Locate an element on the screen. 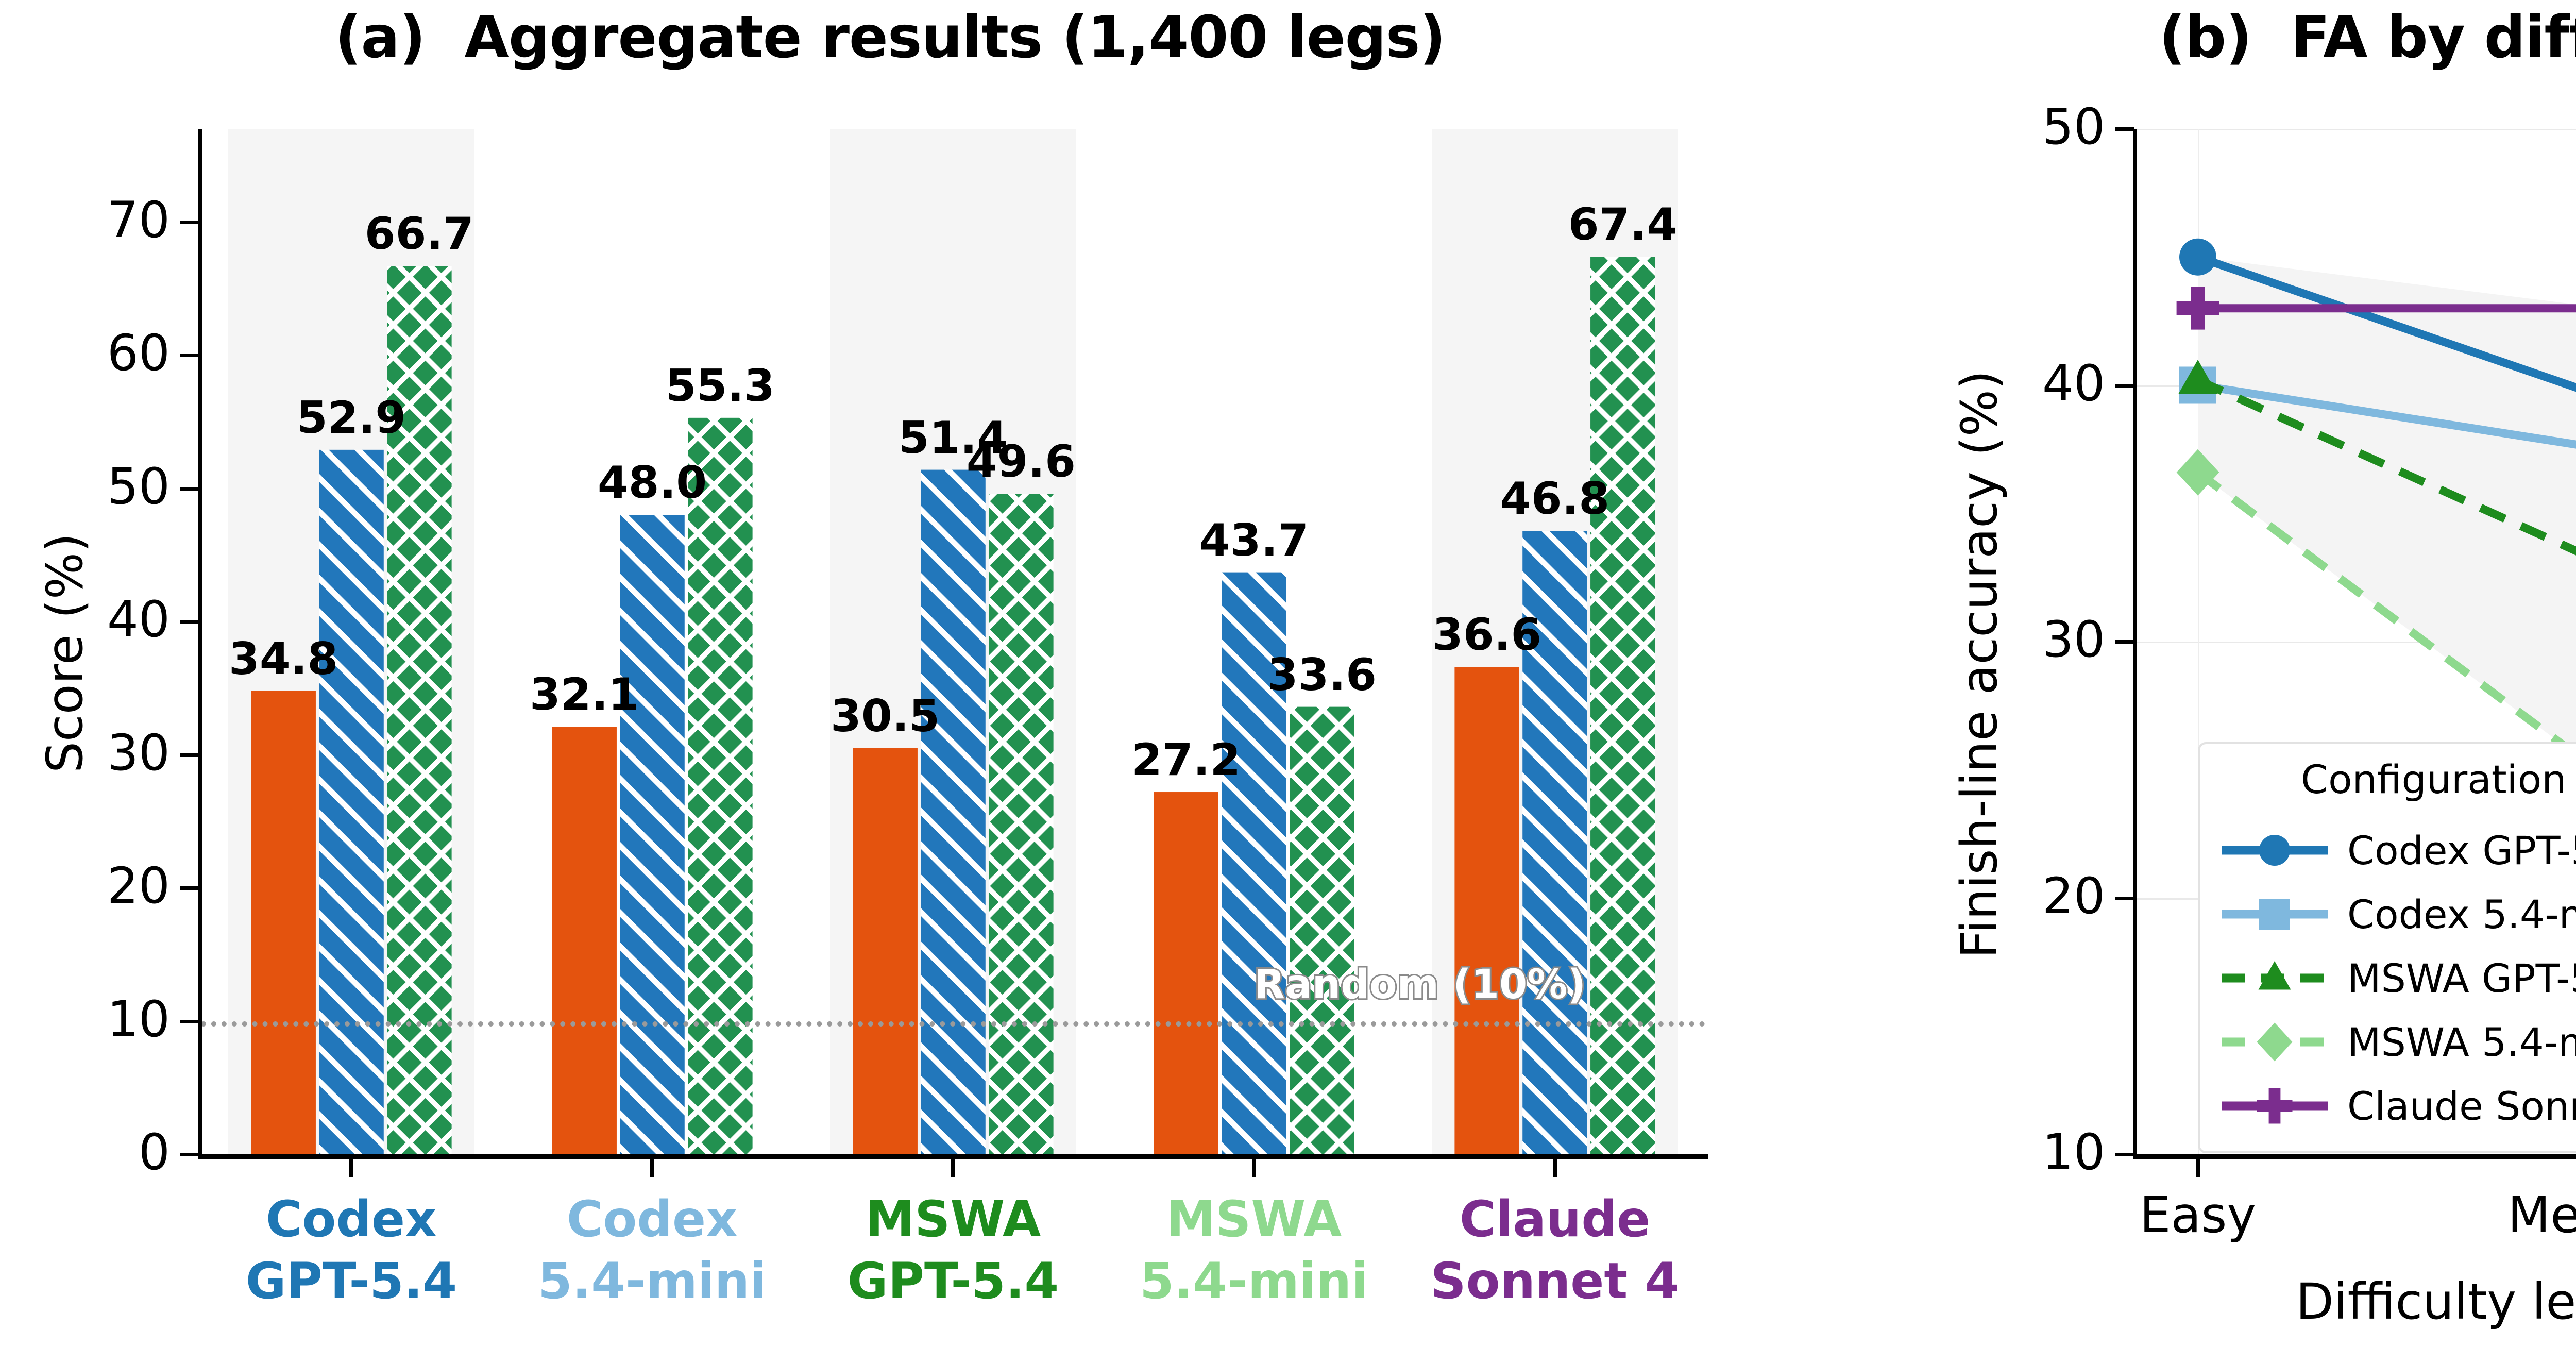  group-label-line1: Claude is located at coordinates (1555, 1219).